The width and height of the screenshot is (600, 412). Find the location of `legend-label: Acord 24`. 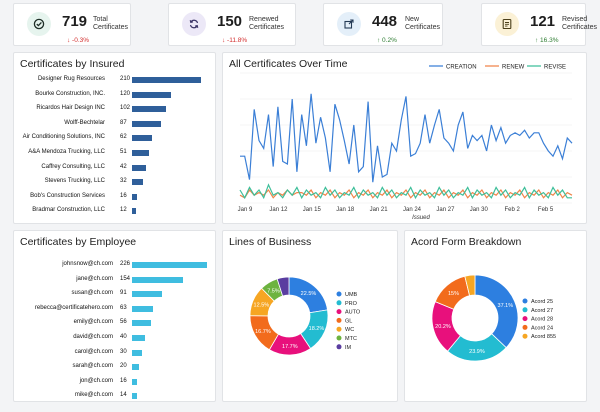

legend-label: Acord 24 is located at coordinates (542, 328).